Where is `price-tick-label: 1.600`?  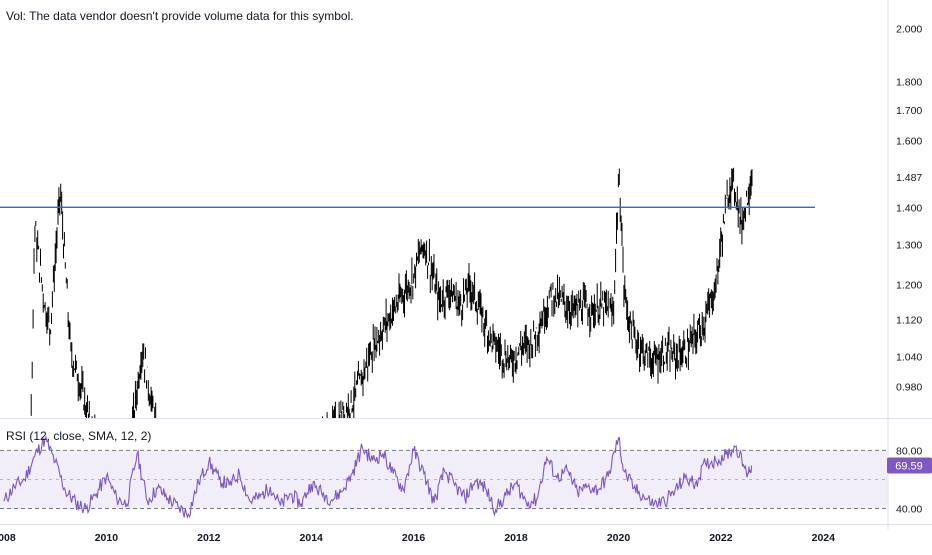
price-tick-label: 1.600 is located at coordinates (909, 141).